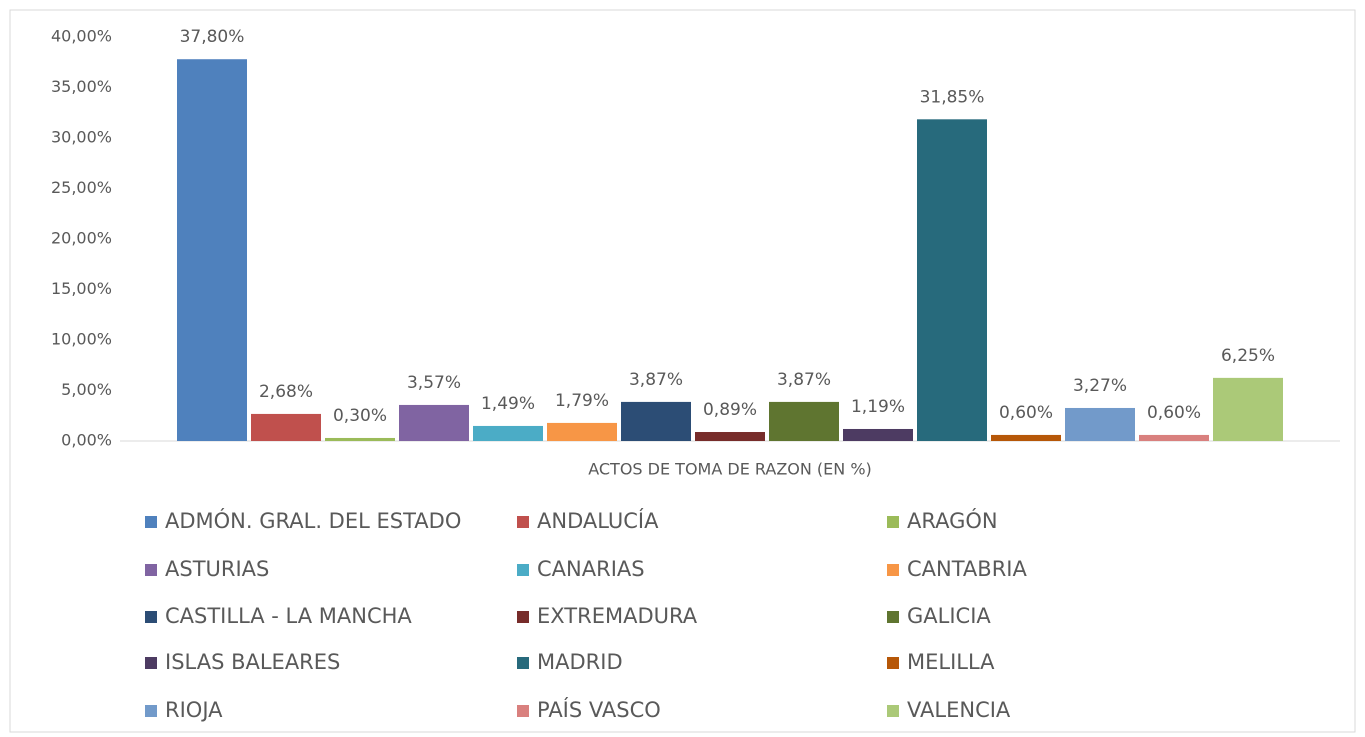 This screenshot has height=737, width=1365. I want to click on legend-label: ARAGÓN, so click(952, 520).